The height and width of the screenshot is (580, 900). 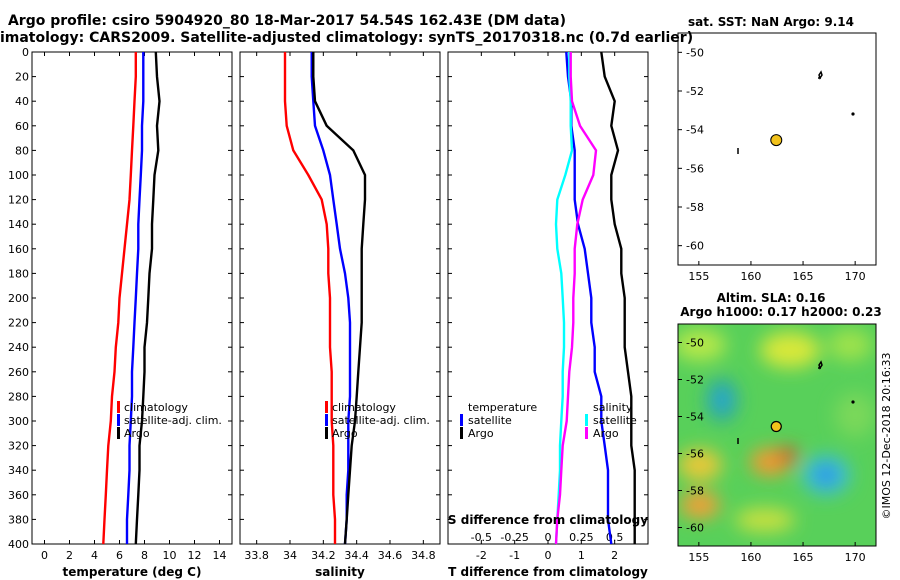 What do you see at coordinates (589, 298) in the screenshot?
I see `series-line-temperature-satellite` at bounding box center [589, 298].